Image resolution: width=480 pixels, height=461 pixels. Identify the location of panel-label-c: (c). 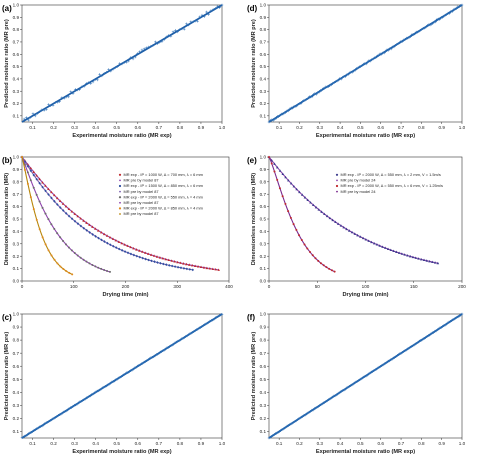
(7, 317).